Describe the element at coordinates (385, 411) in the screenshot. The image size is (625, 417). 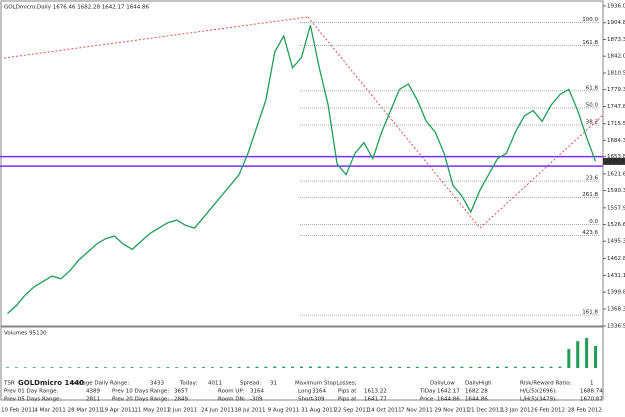
I see `x-tick-label: 14 Oct 2011` at that location.